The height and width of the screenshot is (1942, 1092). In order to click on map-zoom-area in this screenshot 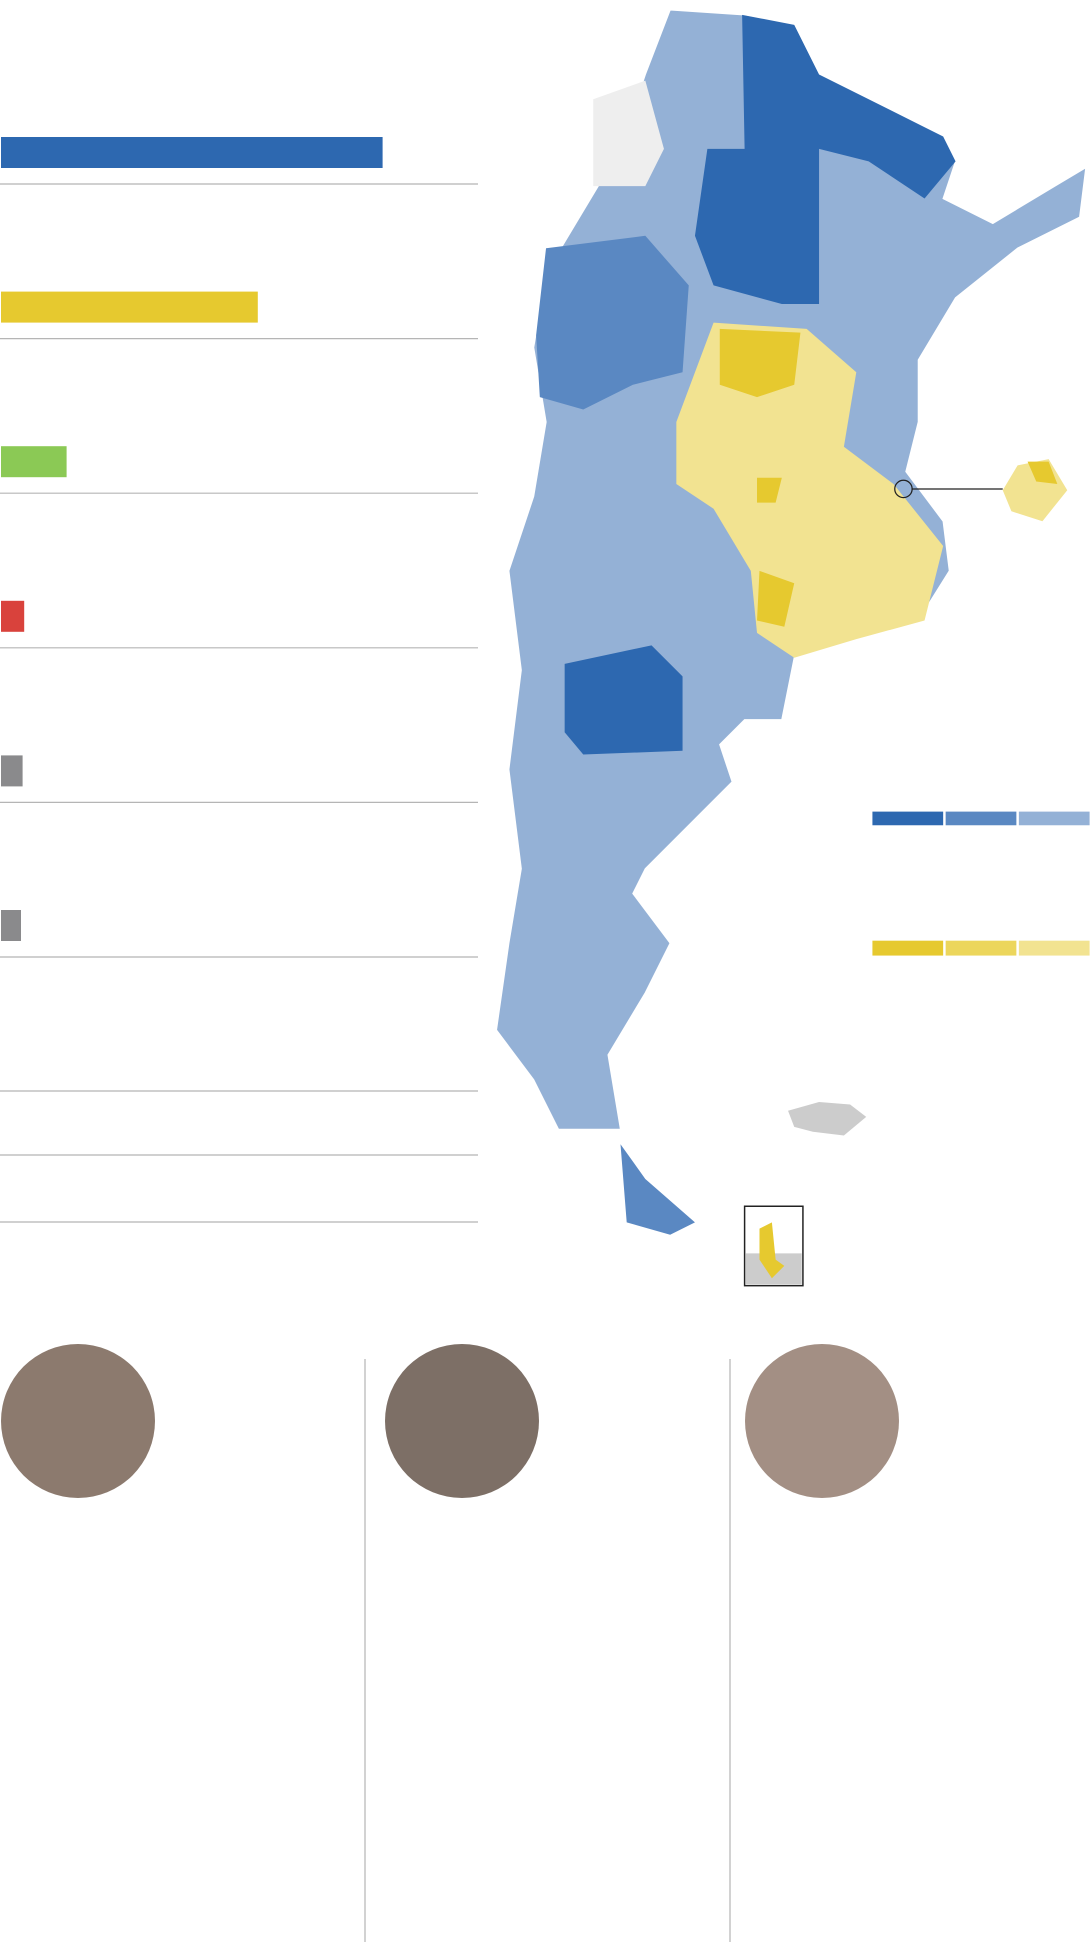, I will do `click(1042, 472)`.